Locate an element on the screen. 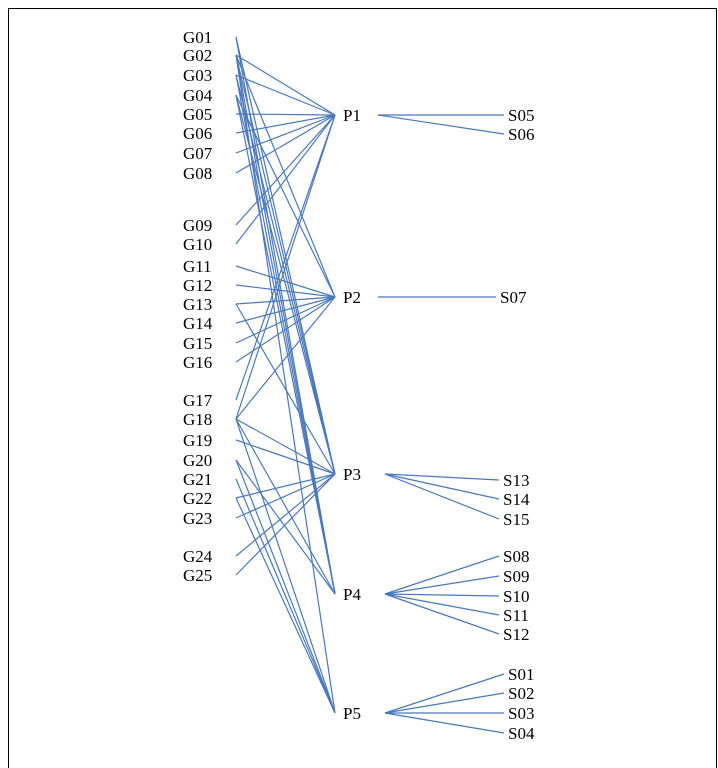  edge-g02-p1 is located at coordinates (285, 85).